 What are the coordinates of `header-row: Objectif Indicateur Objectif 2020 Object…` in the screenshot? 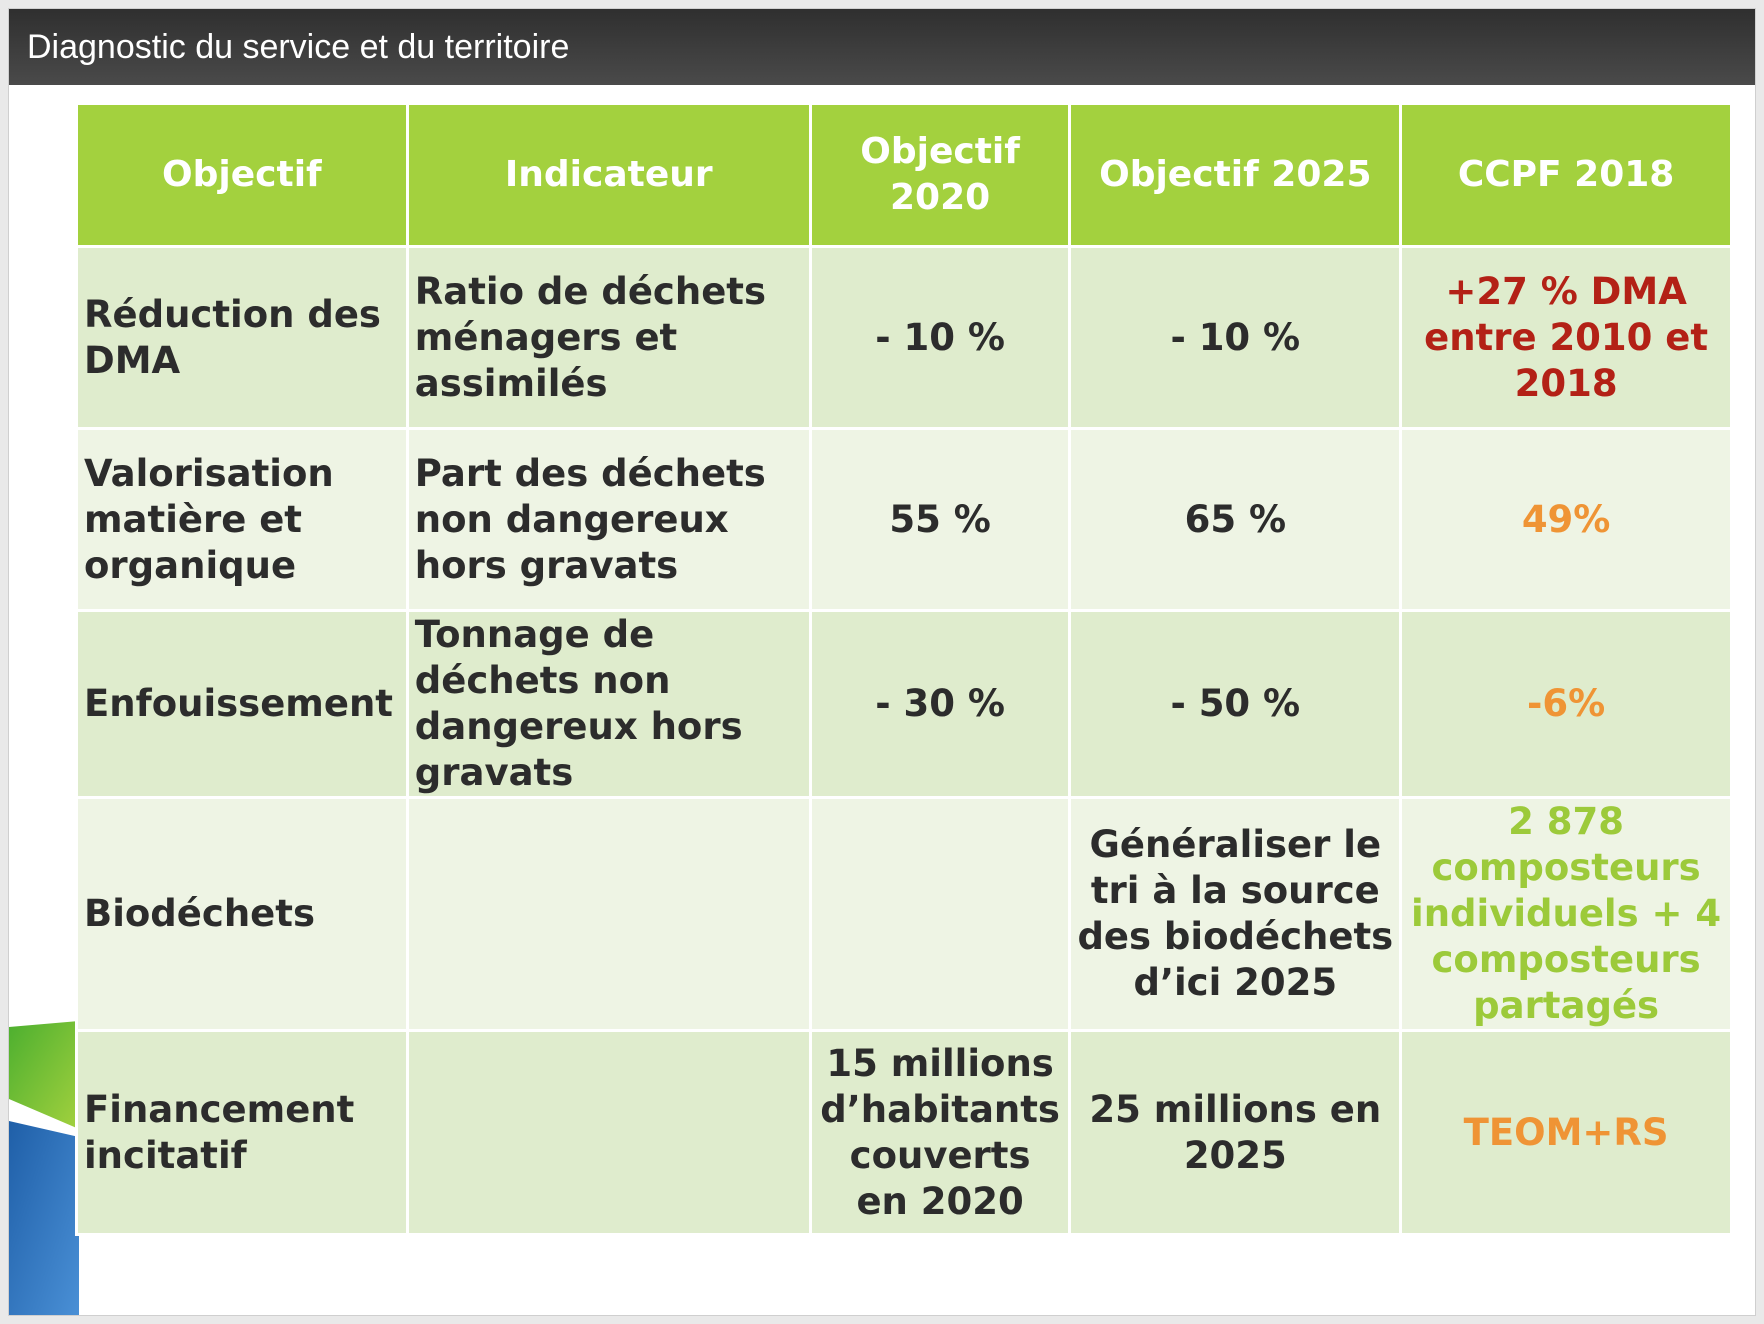 It's located at (904, 175).